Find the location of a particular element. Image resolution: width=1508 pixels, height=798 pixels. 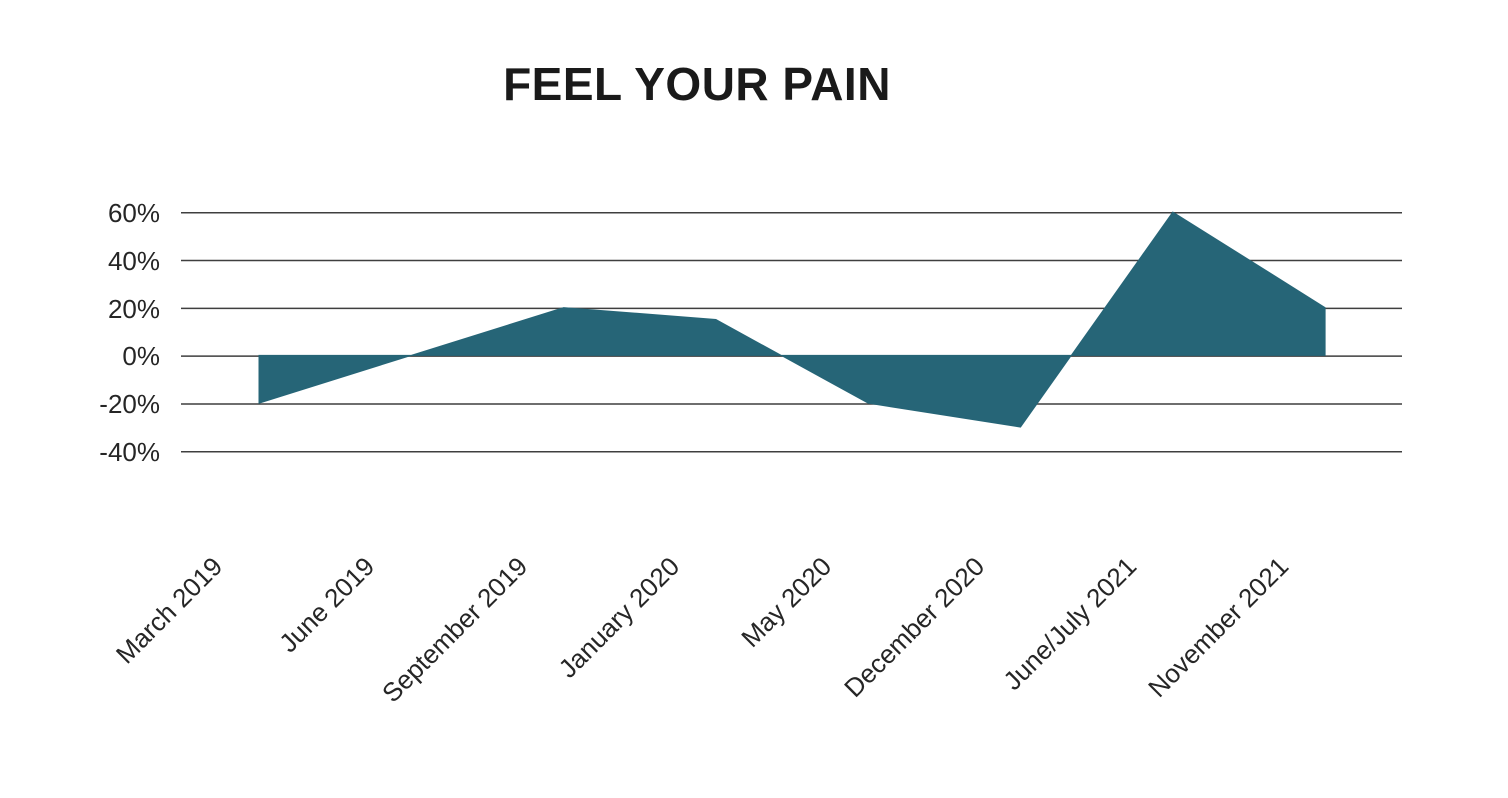

y-tick-label: -20% is located at coordinates (129, 404).